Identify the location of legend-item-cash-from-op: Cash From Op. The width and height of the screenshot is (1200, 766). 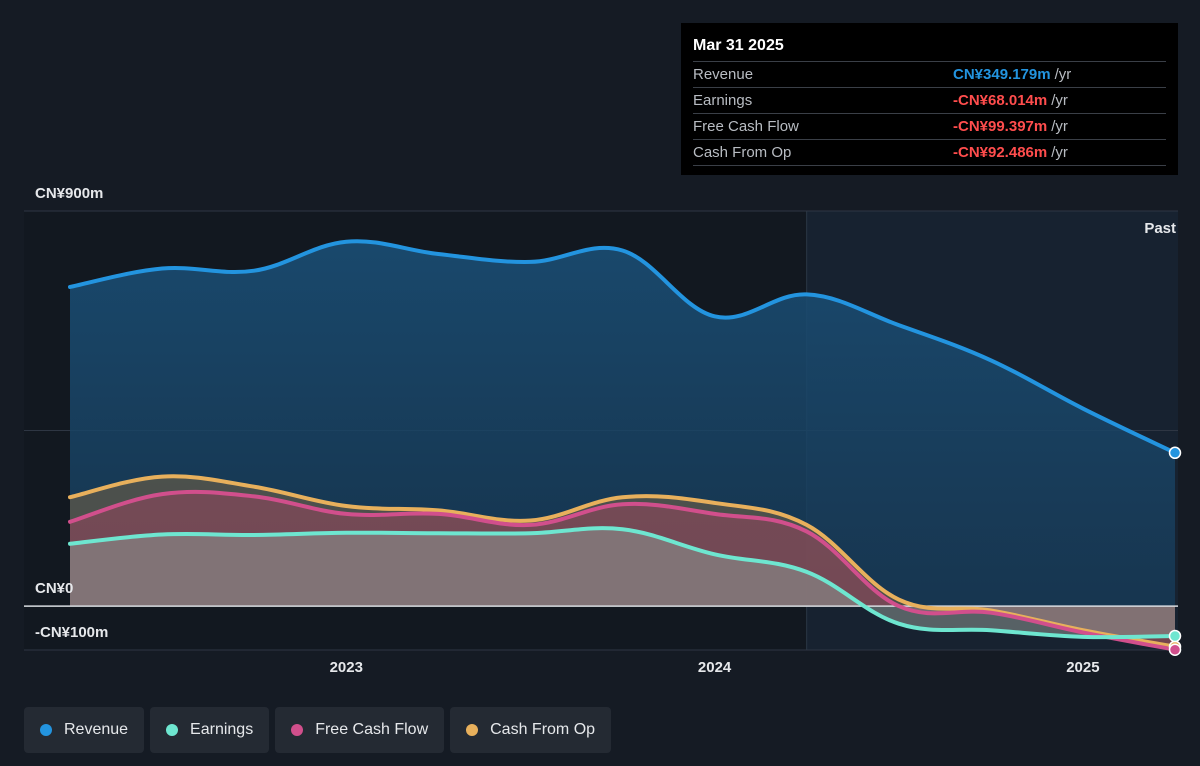
(531, 730).